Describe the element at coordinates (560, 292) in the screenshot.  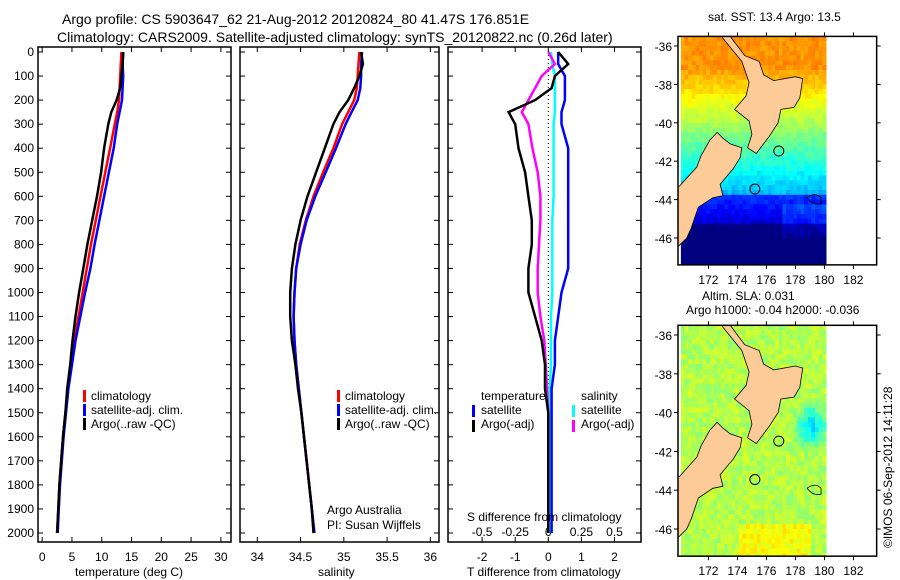
I see `series-line-t-satellite` at that location.